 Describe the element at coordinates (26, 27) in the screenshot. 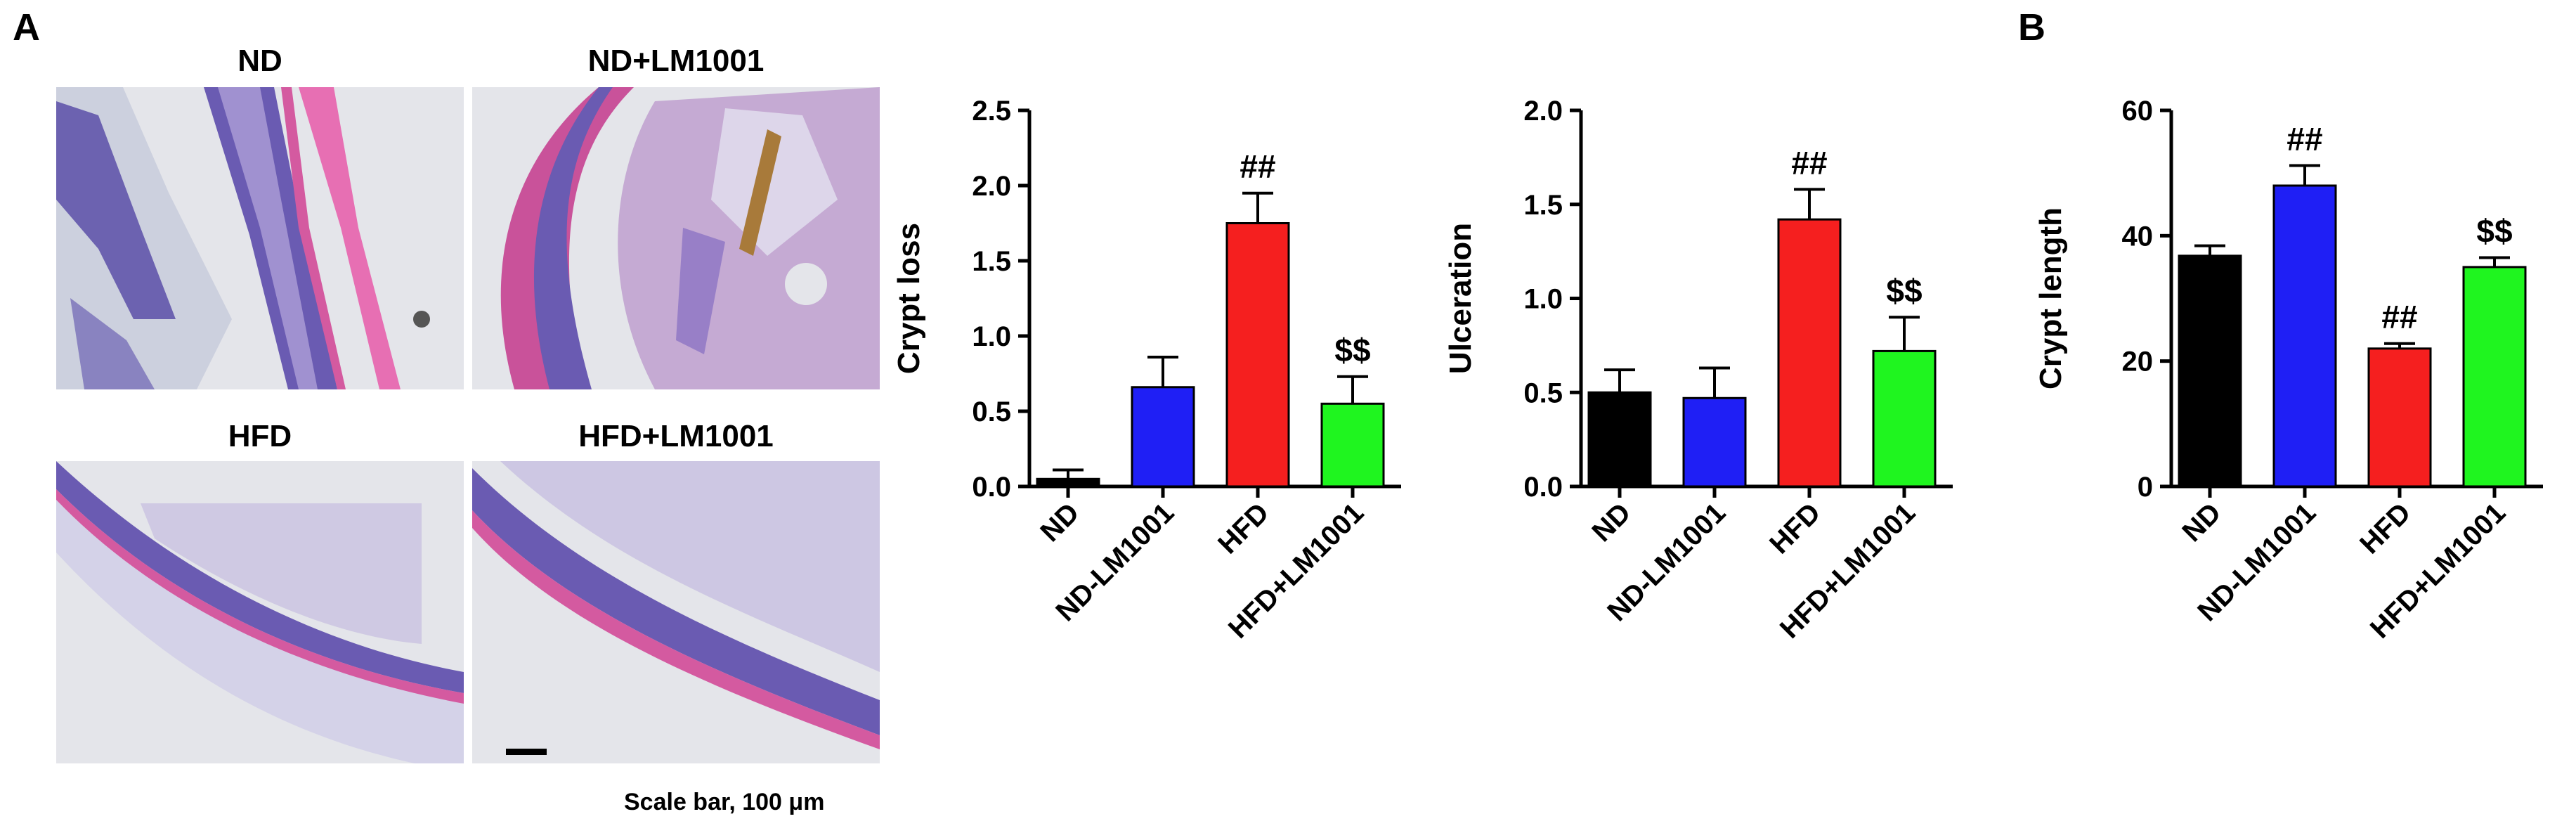

I see `panel-letter-a: A` at that location.